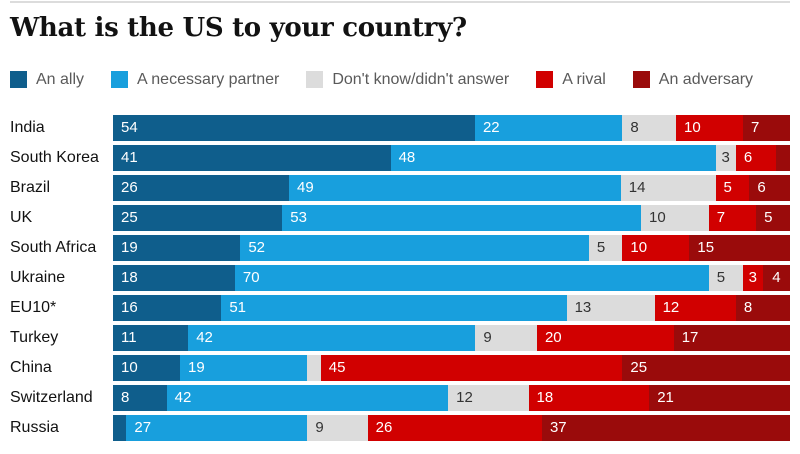  Describe the element at coordinates (732, 217) in the screenshot. I see `segment-a-rival: 7` at that location.